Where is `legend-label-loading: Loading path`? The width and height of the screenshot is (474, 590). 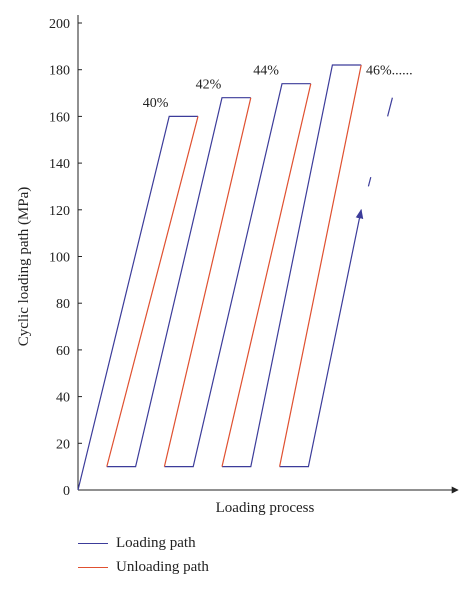 legend-label-loading: Loading path is located at coordinates (156, 542).